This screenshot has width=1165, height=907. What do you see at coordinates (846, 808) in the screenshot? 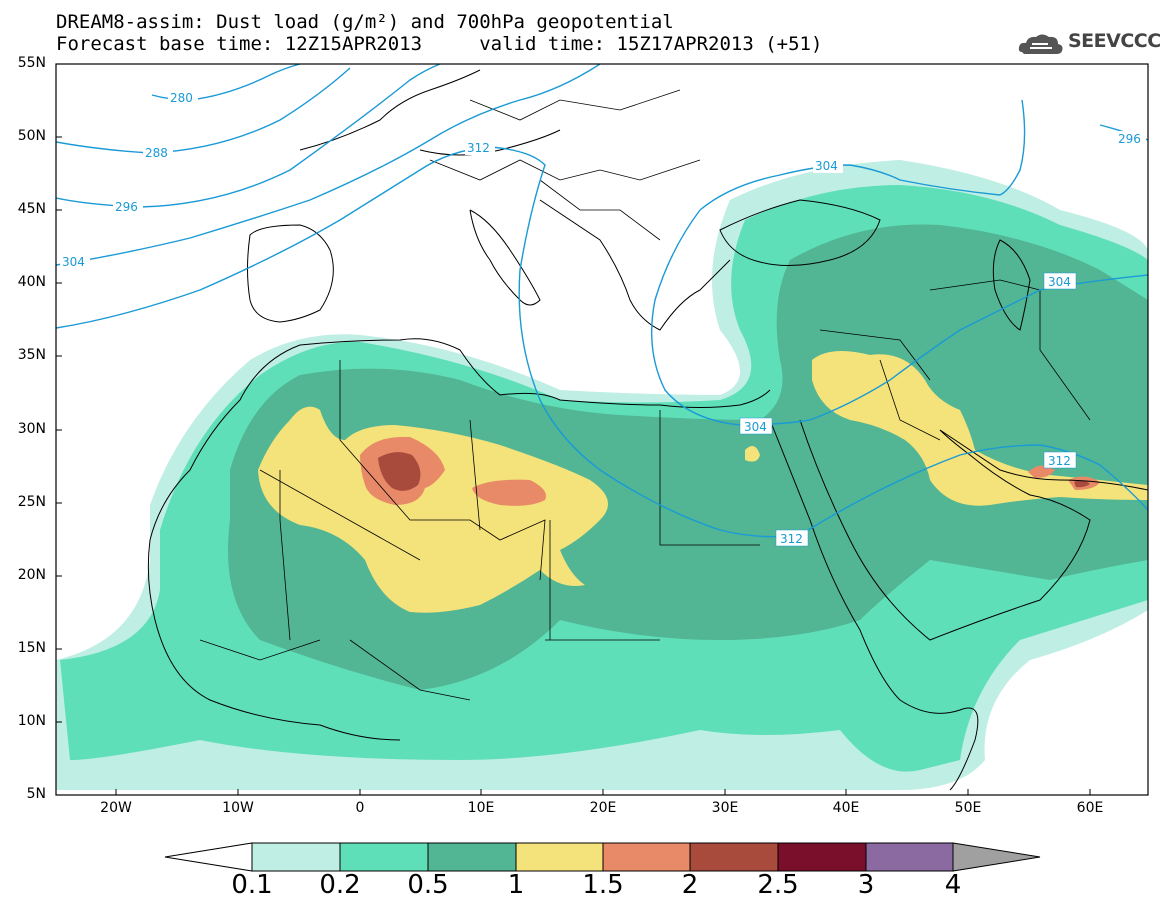
I see `lon-label: 40E` at bounding box center [846, 808].